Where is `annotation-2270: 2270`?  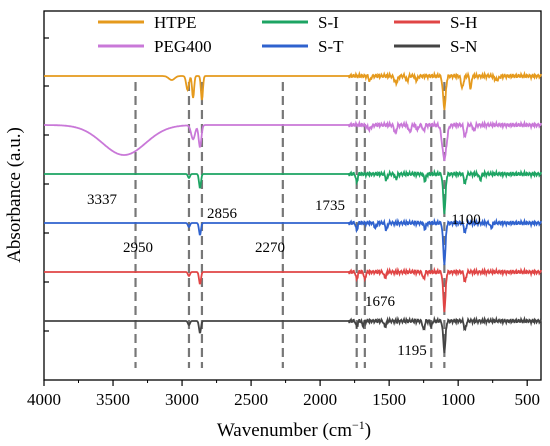 annotation-2270: 2270 is located at coordinates (270, 248).